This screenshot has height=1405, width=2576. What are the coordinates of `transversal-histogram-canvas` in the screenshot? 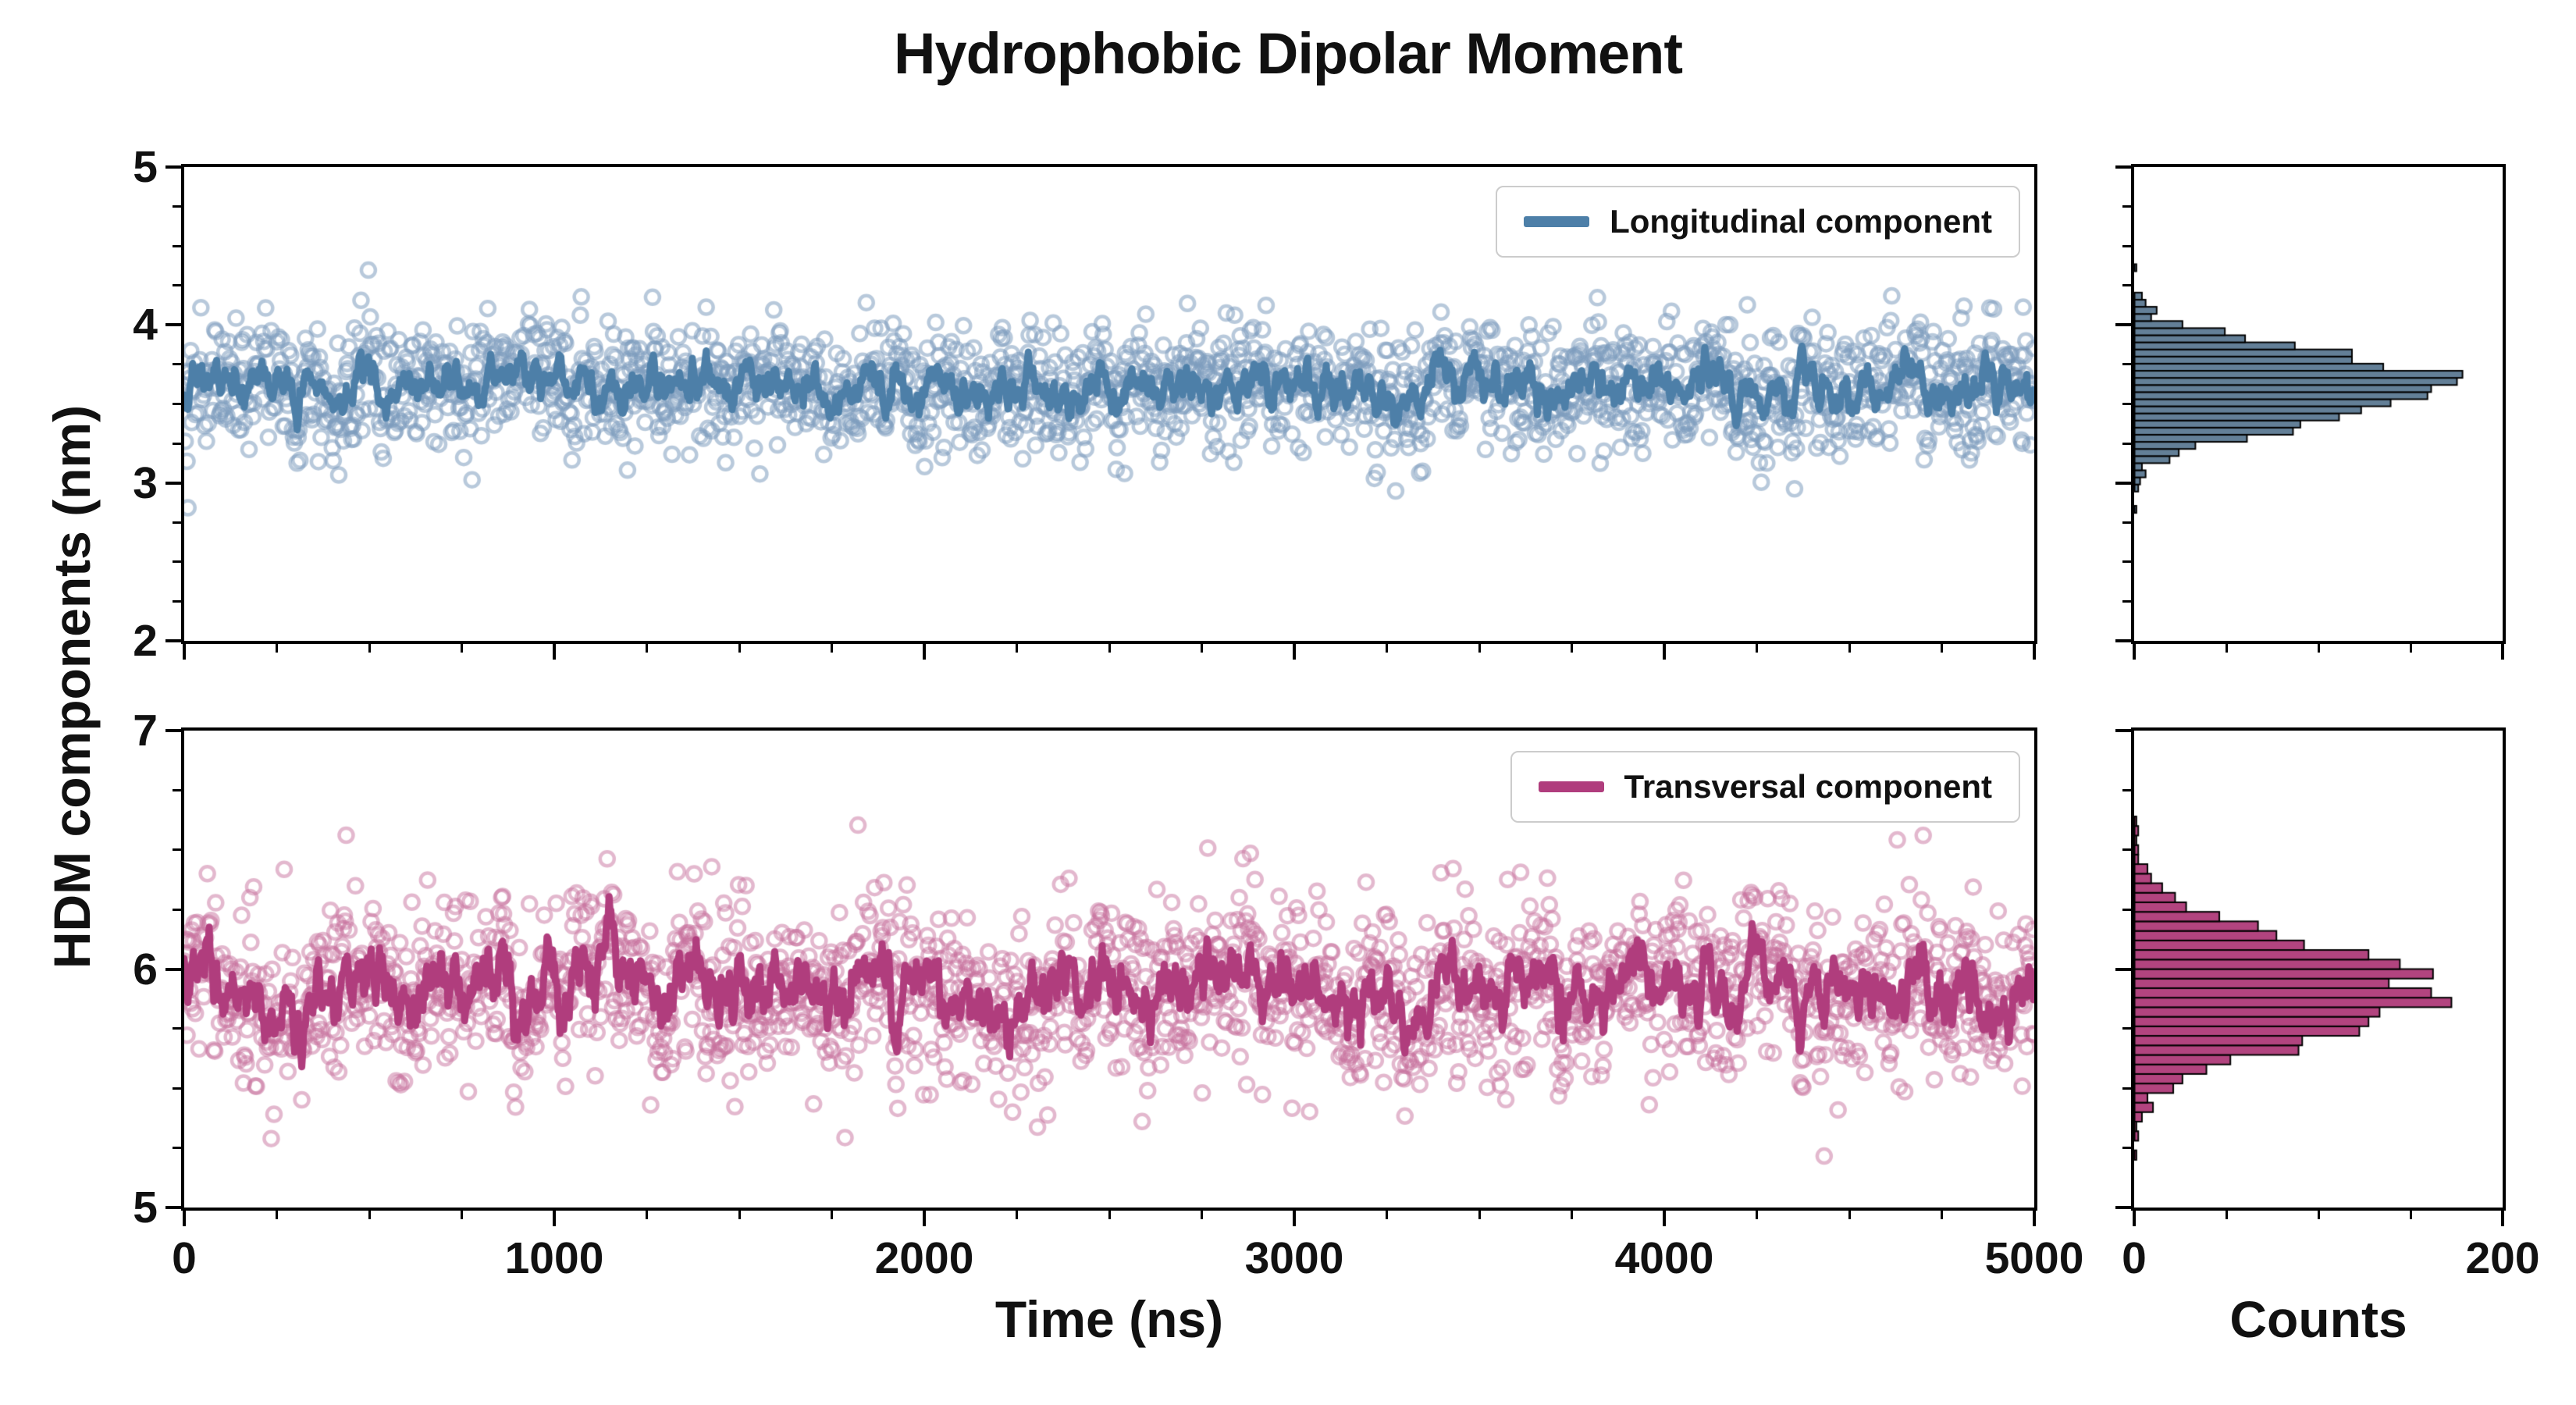 It's located at (2318, 969).